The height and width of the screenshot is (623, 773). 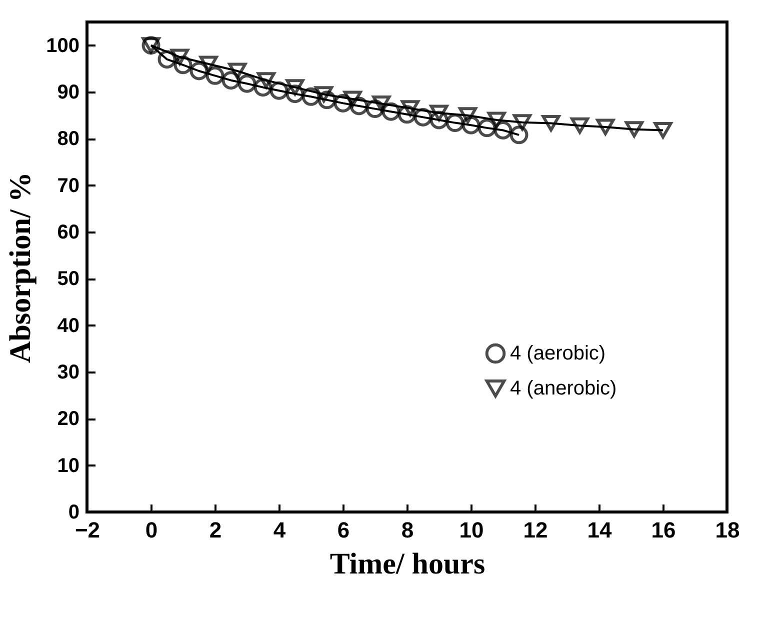 I want to click on x-tick-label: 4, so click(x=279, y=530).